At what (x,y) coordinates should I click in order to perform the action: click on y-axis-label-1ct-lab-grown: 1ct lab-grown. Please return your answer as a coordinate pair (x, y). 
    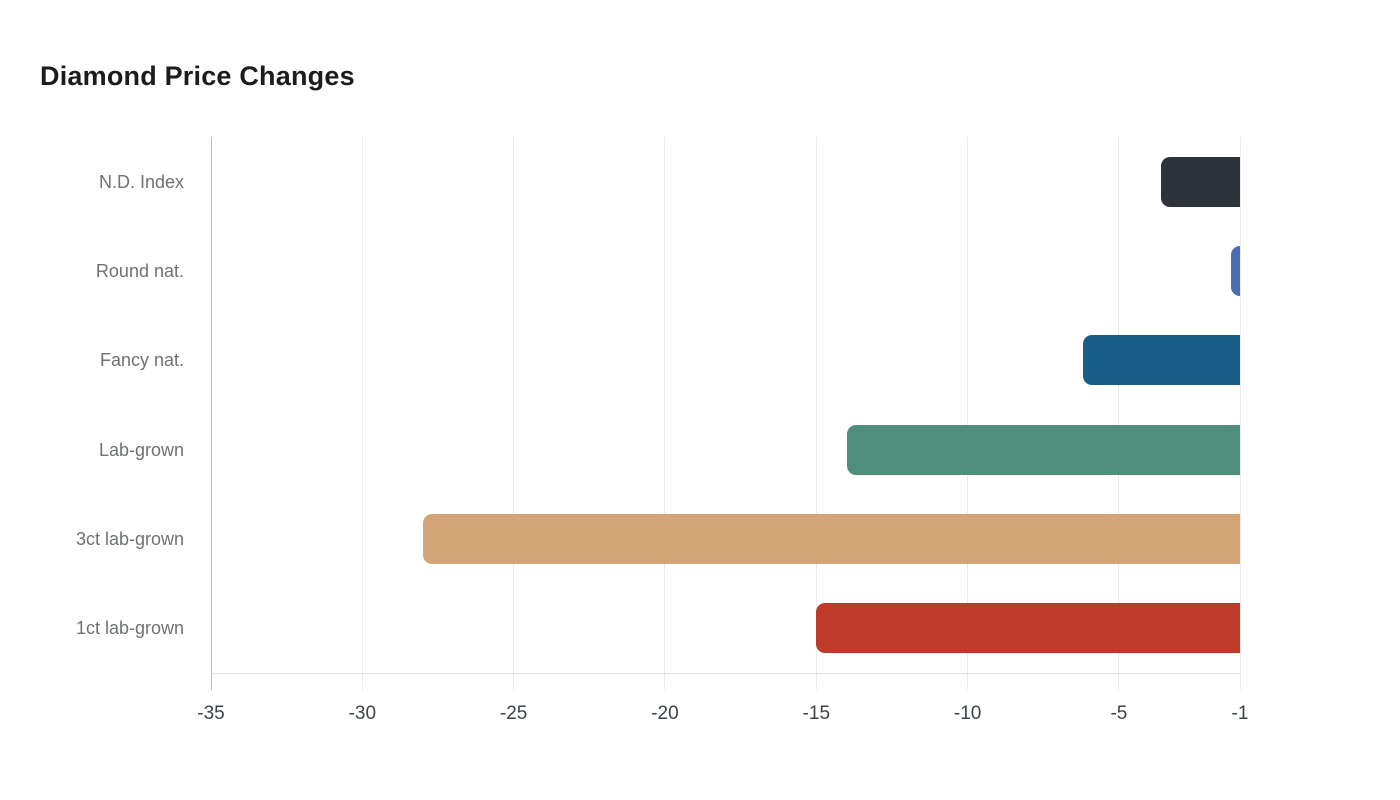
    Looking at the image, I should click on (129, 628).